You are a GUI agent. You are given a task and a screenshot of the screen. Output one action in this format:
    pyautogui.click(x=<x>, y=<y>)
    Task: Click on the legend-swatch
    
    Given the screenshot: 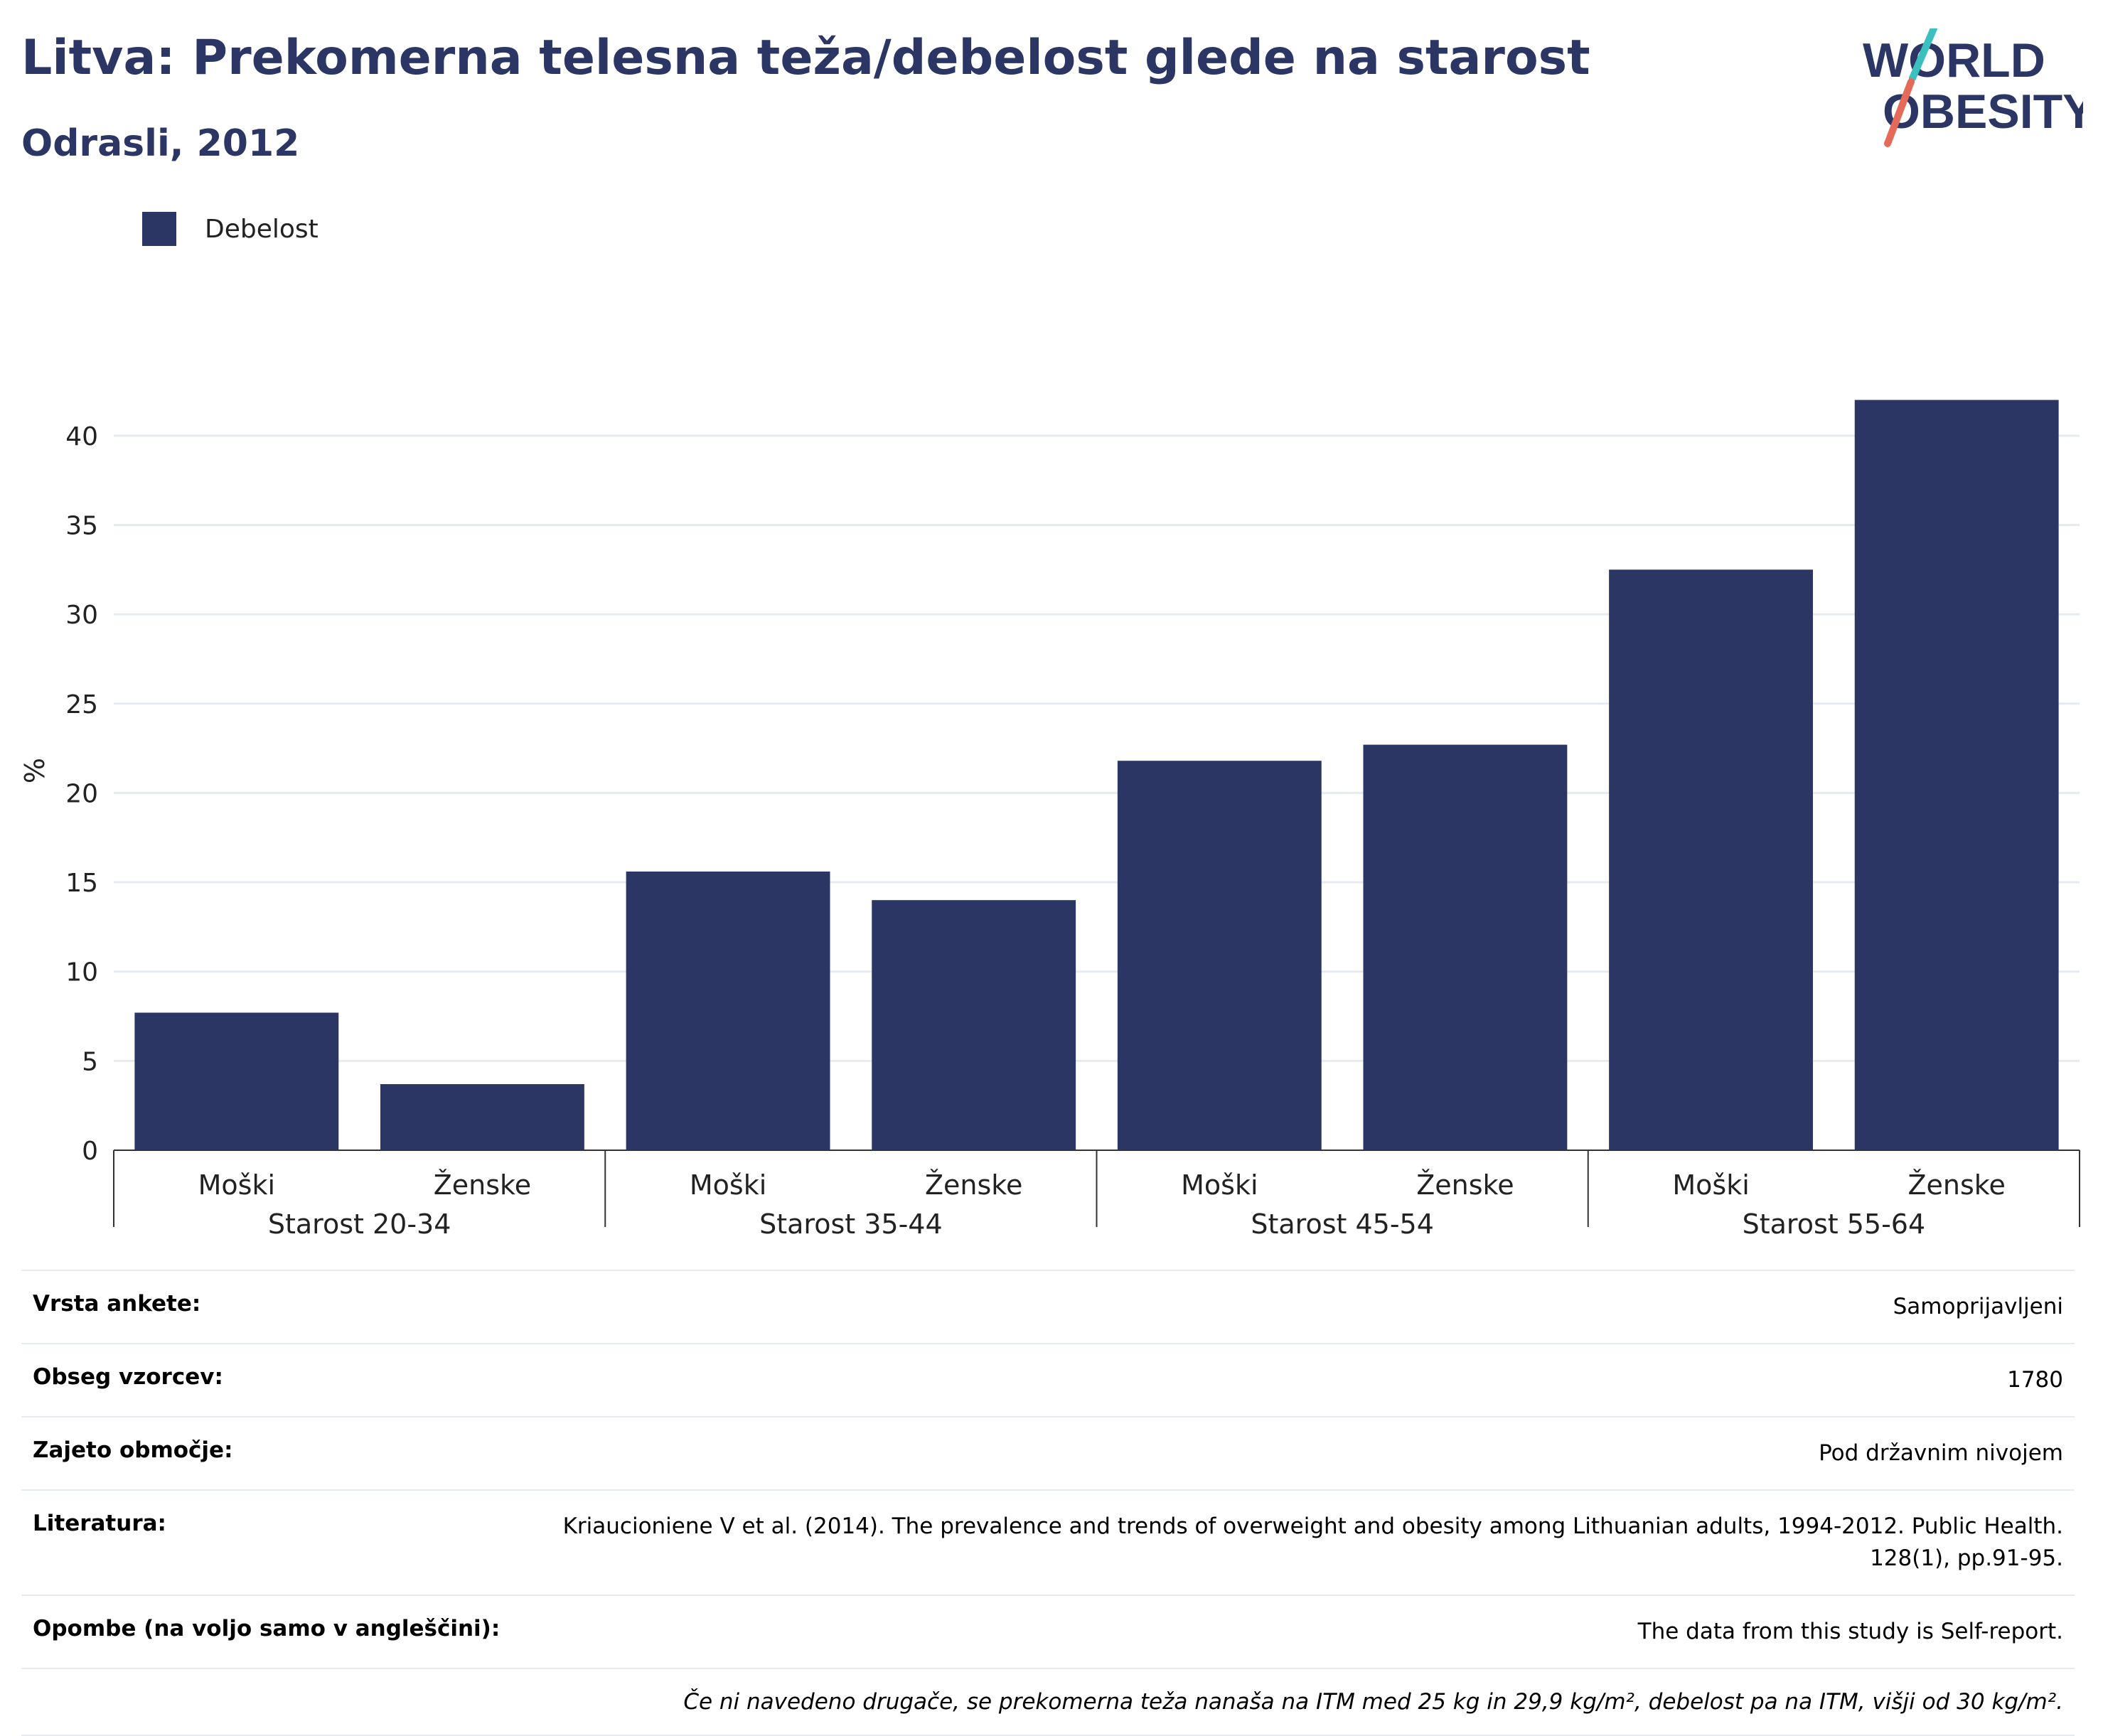 What is the action you would take?
    pyautogui.click(x=159, y=229)
    